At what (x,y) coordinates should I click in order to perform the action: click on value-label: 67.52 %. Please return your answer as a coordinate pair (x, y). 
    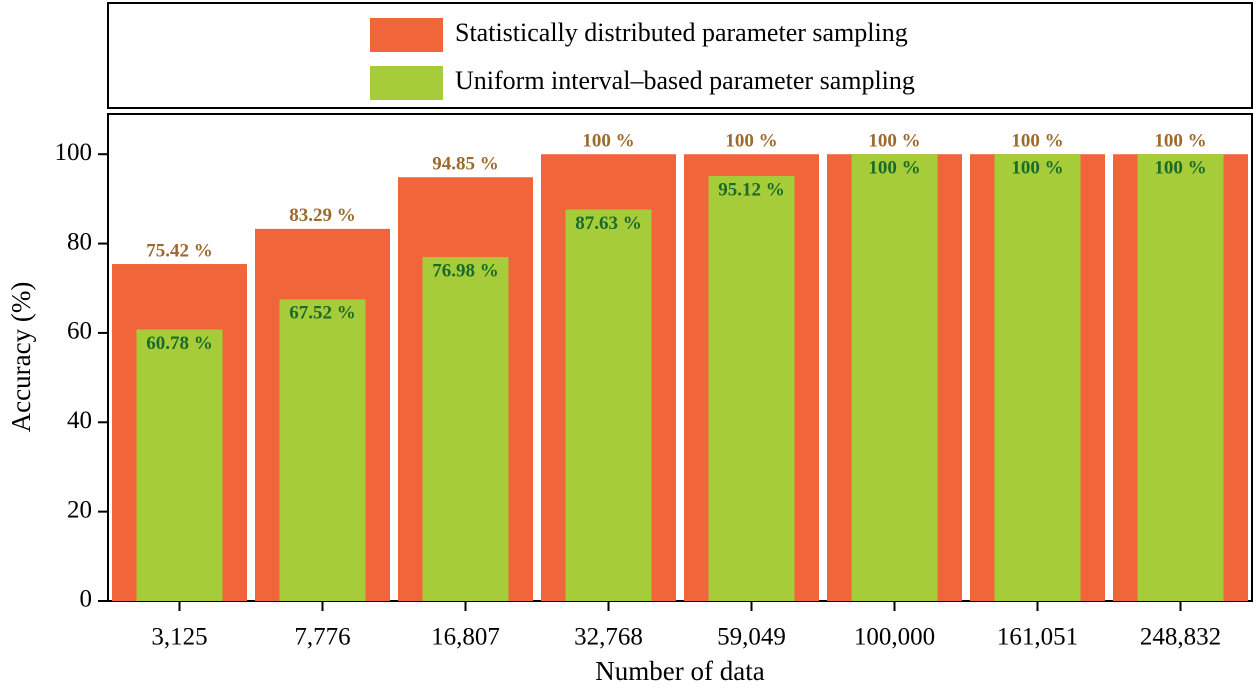
    Looking at the image, I should click on (322, 313).